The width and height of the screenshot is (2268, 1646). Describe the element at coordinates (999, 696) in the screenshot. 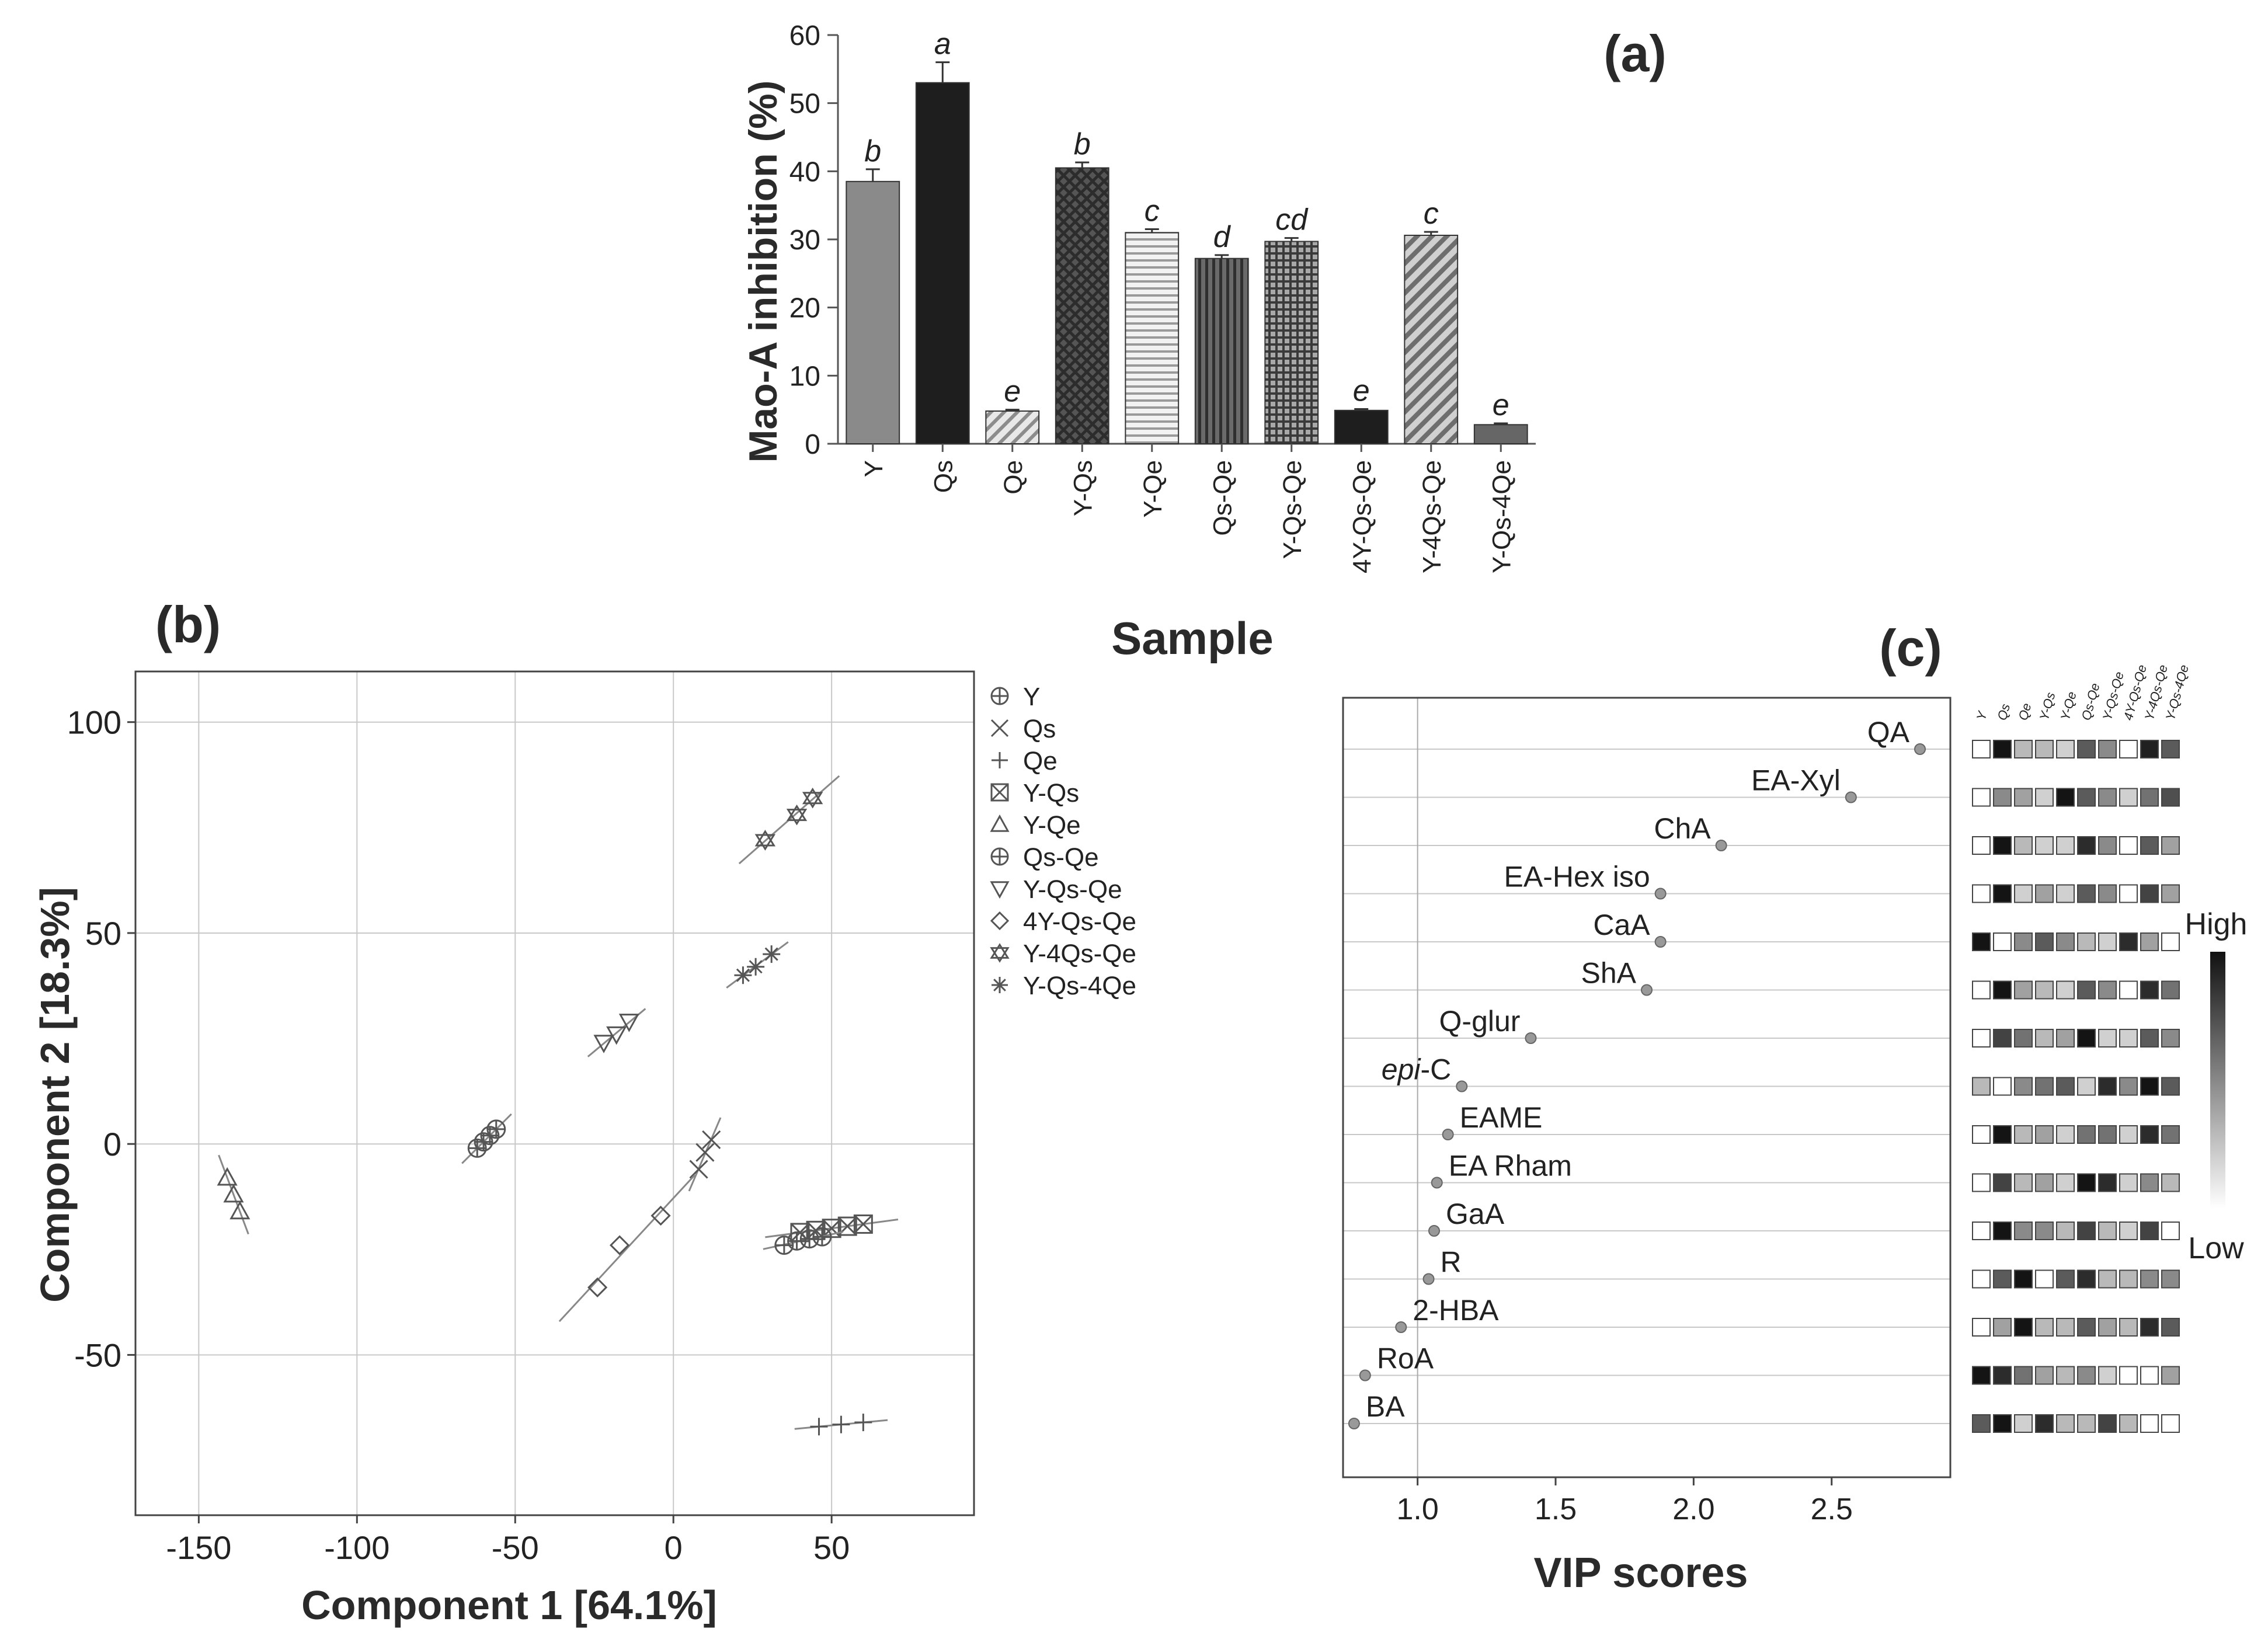

I see `marker-circle-plus` at that location.